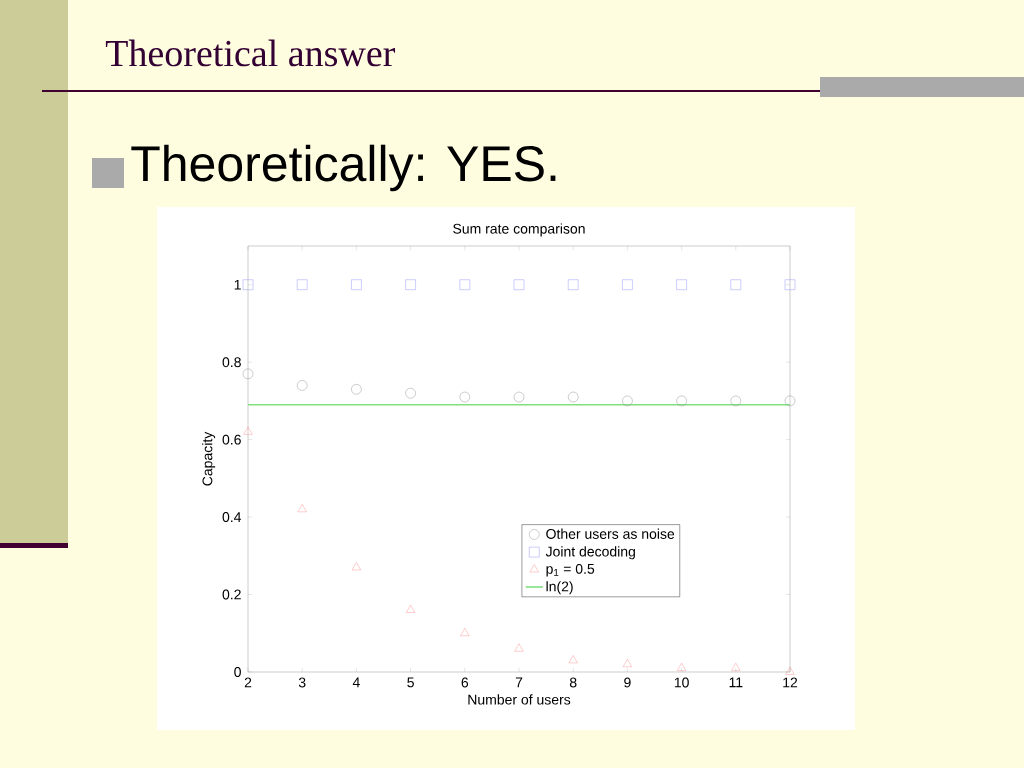 This screenshot has width=1024, height=768. I want to click on x-tick-label: 3, so click(302, 682).